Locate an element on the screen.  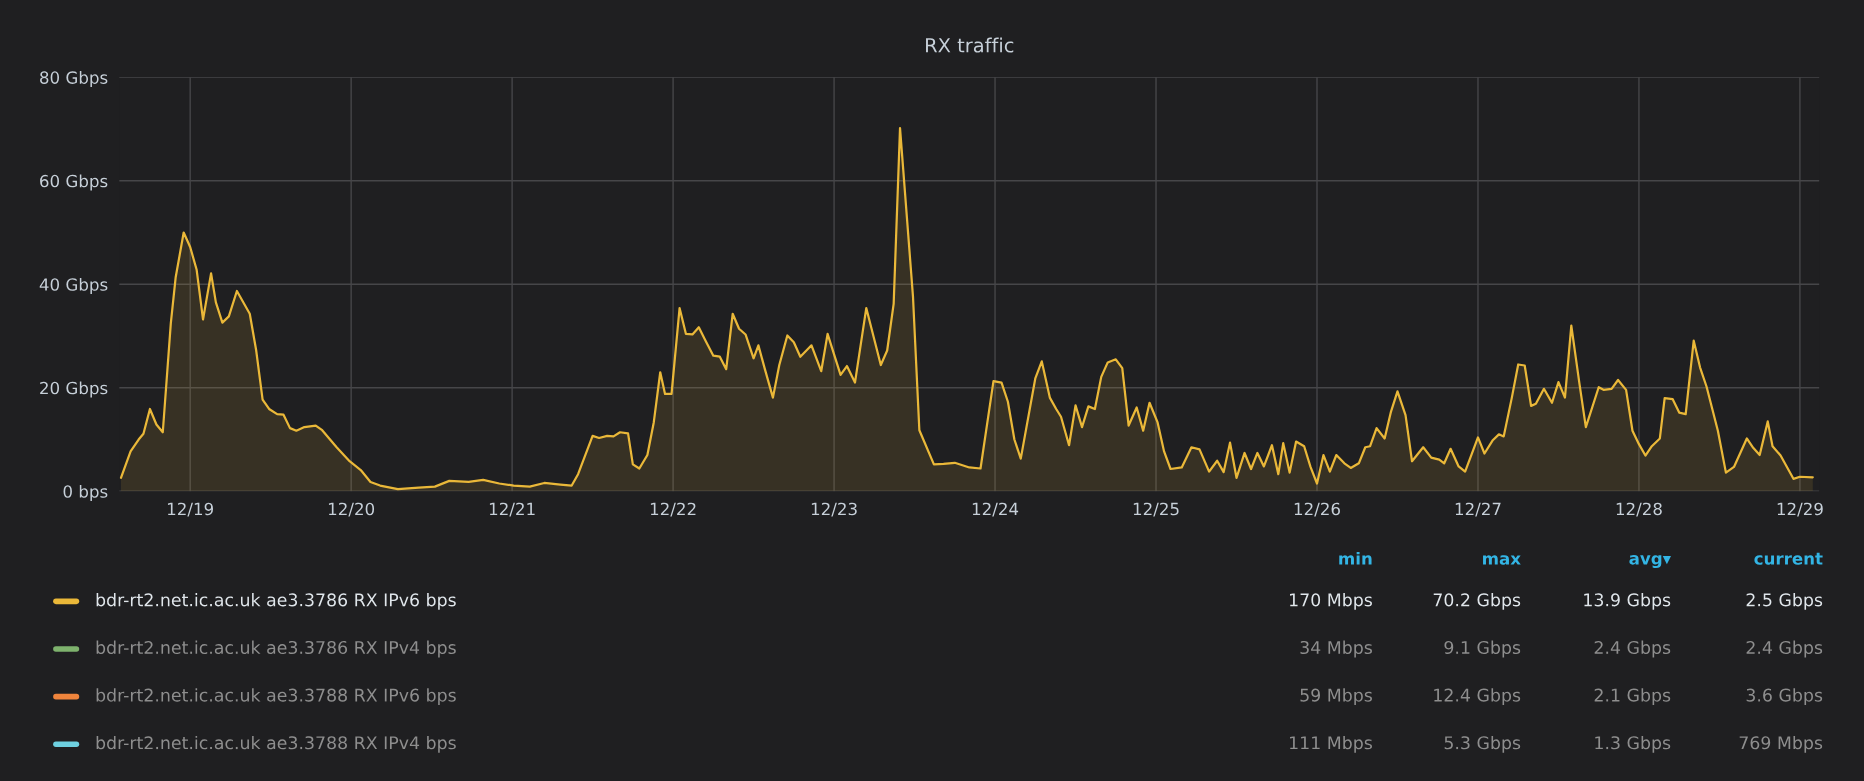
y-tick-label: 0 bps is located at coordinates (85, 493).